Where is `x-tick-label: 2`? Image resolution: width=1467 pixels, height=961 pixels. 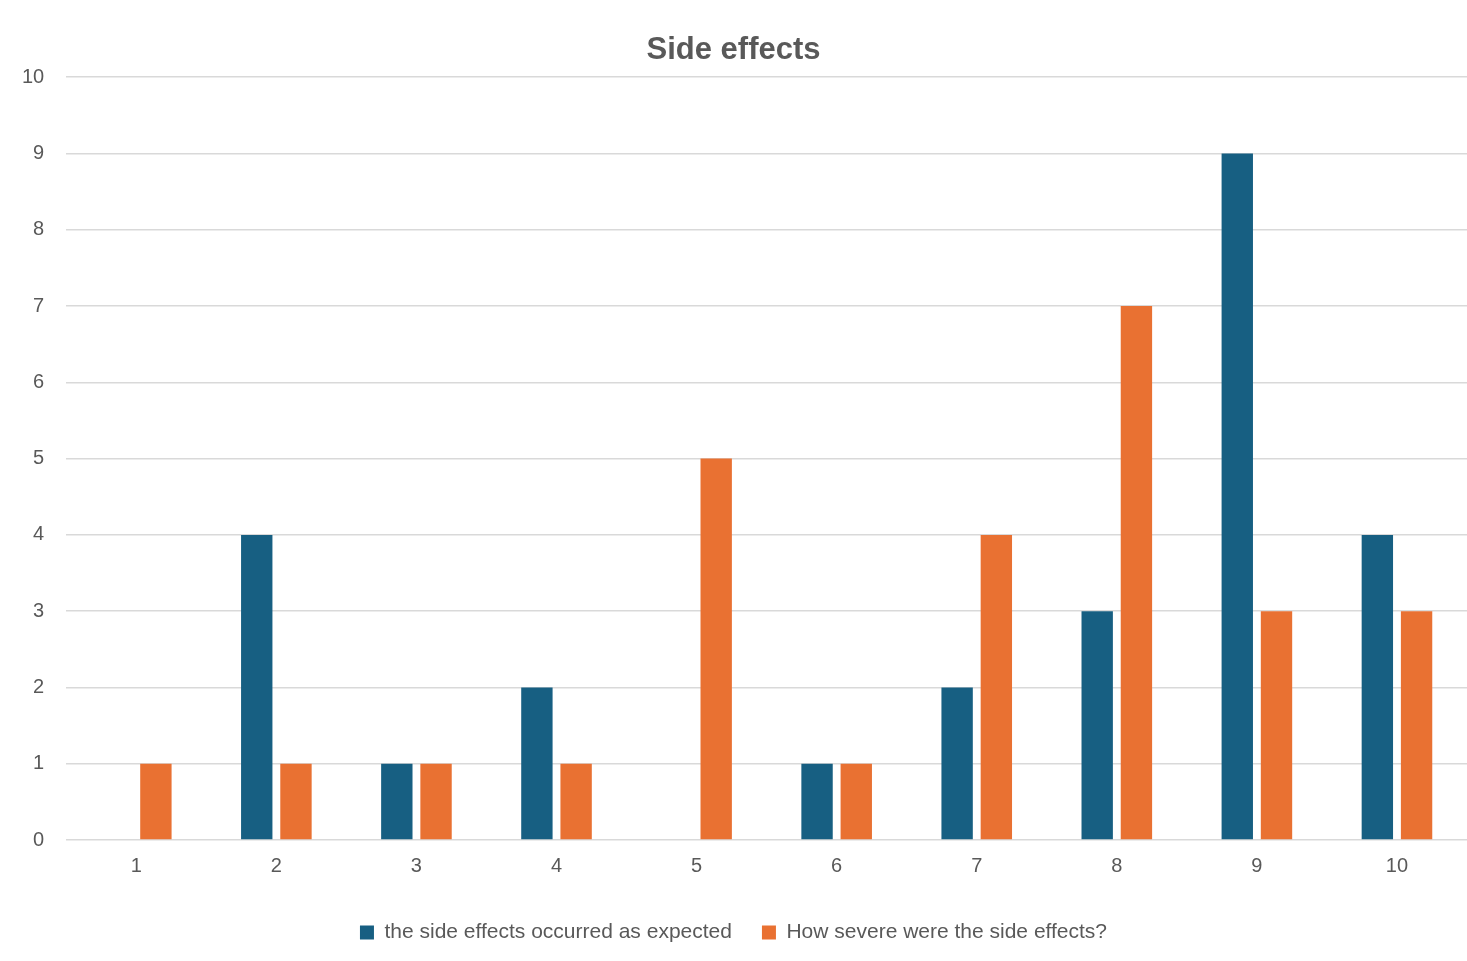 x-tick-label: 2 is located at coordinates (276, 864).